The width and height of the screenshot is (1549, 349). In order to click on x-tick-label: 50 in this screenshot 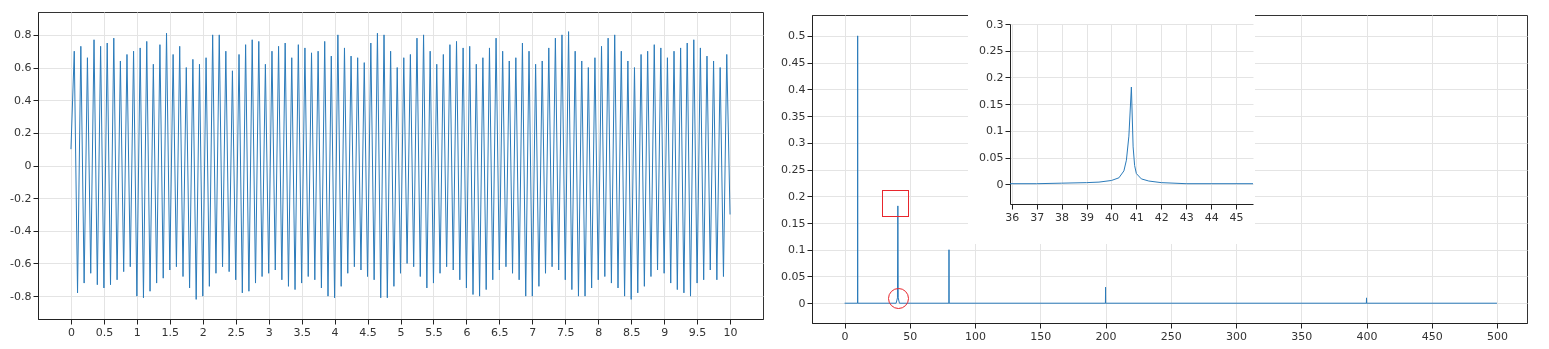, I will do `click(910, 336)`.